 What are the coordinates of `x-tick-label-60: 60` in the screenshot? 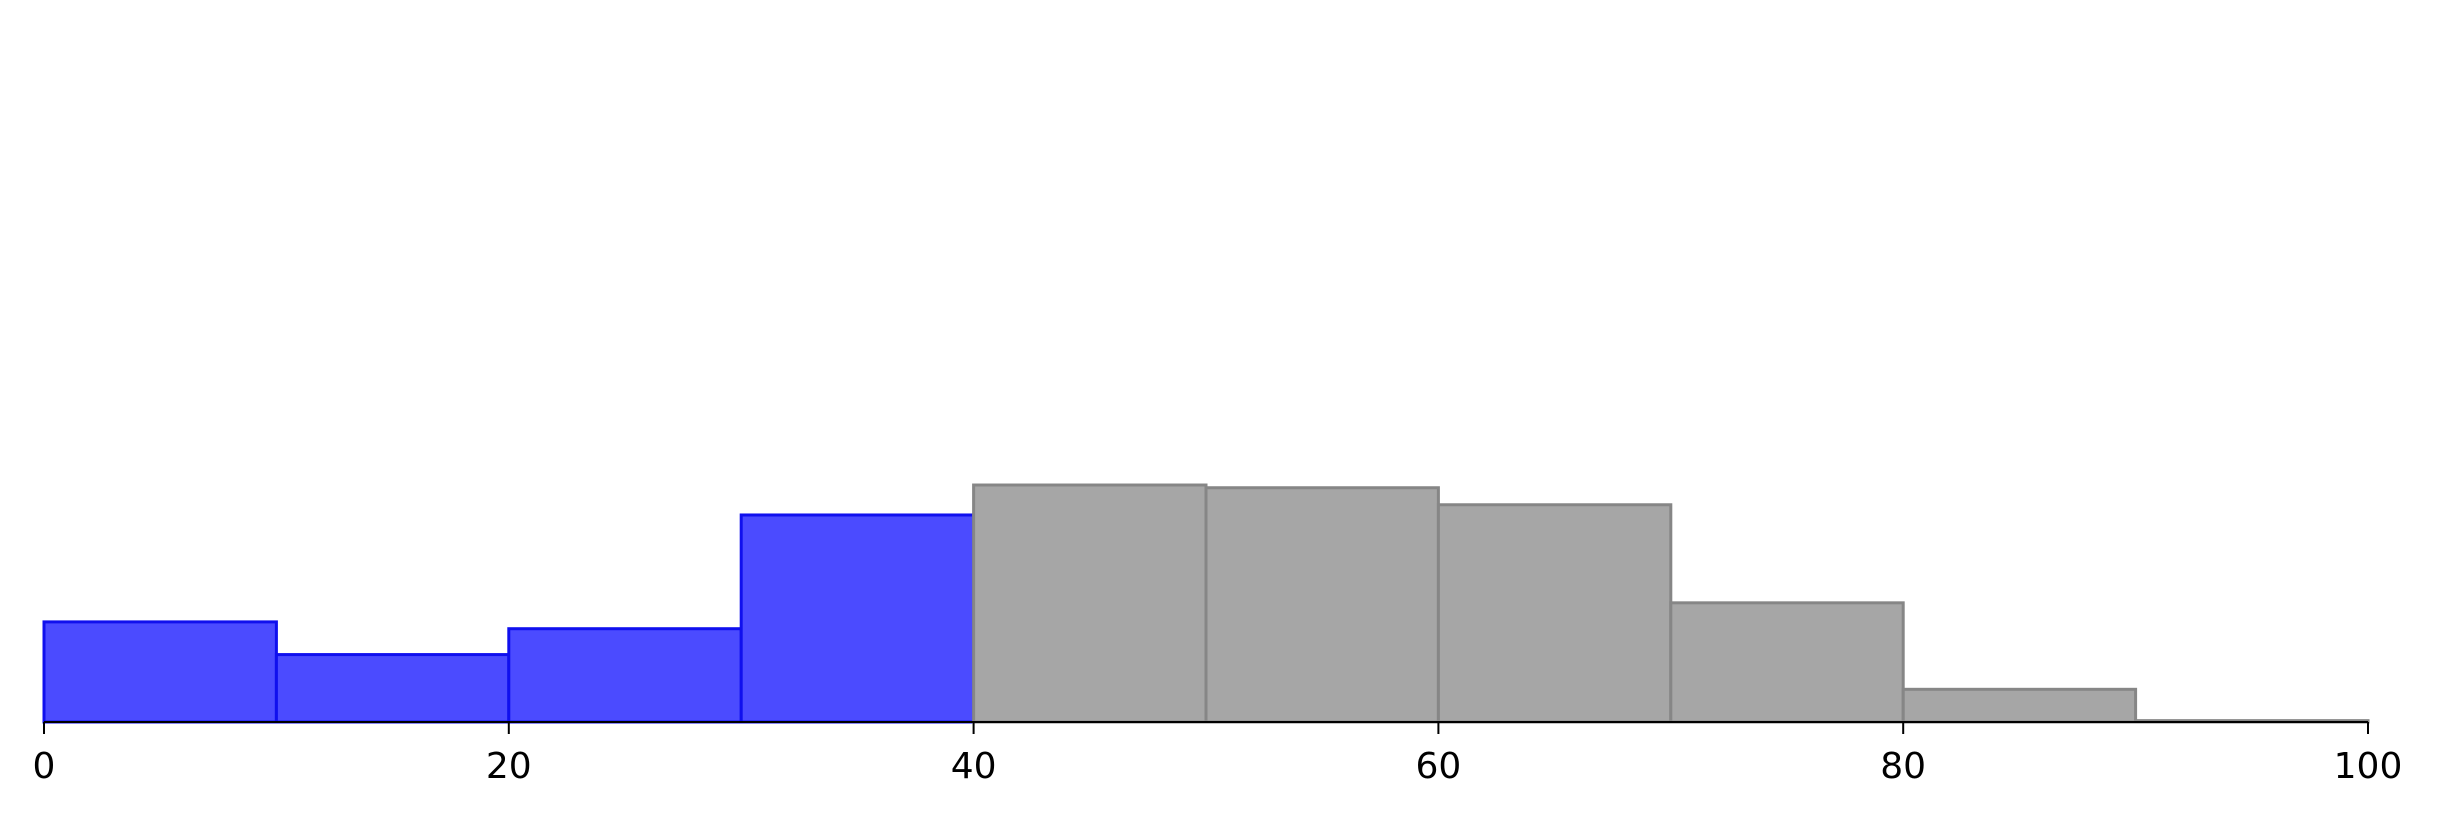 It's located at (1438, 766).